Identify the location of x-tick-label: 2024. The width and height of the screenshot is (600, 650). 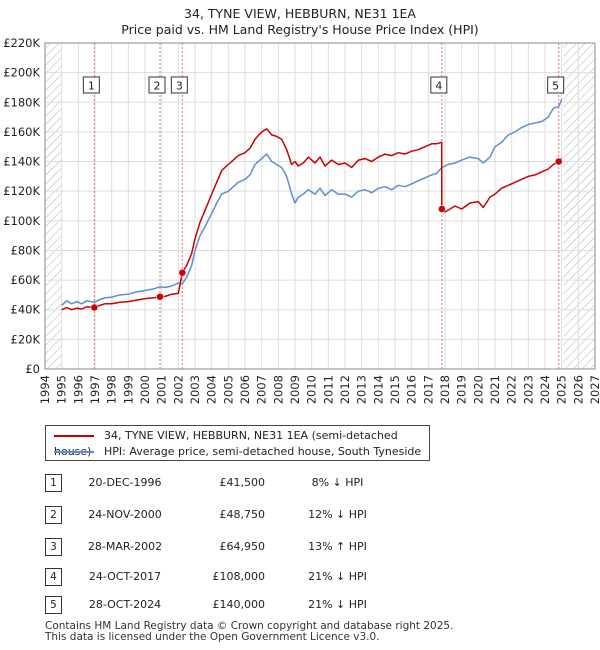
(545, 389).